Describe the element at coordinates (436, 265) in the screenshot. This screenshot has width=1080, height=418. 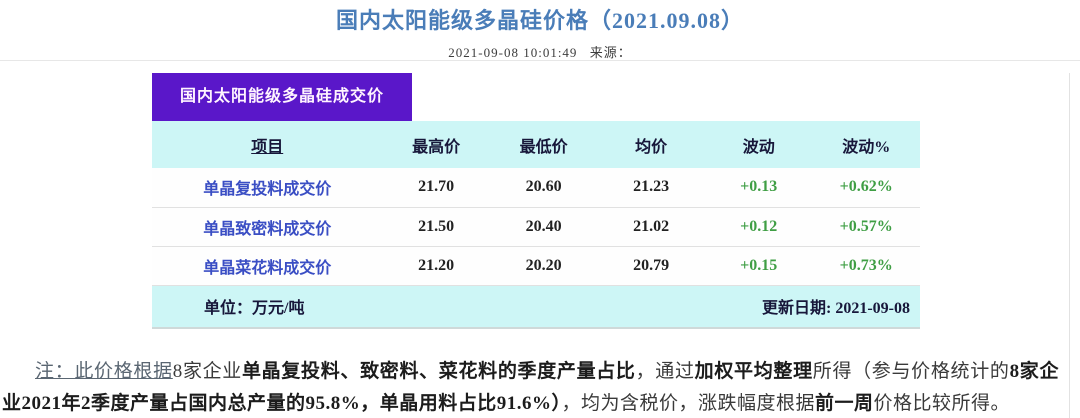
I see `cell-high: 21.20` at that location.